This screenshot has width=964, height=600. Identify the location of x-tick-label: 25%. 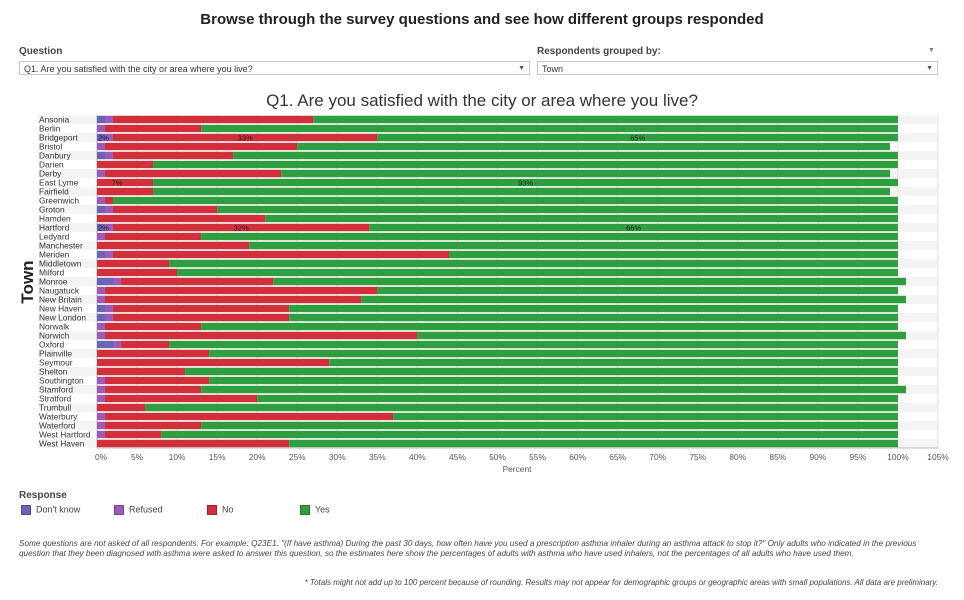
(297, 457).